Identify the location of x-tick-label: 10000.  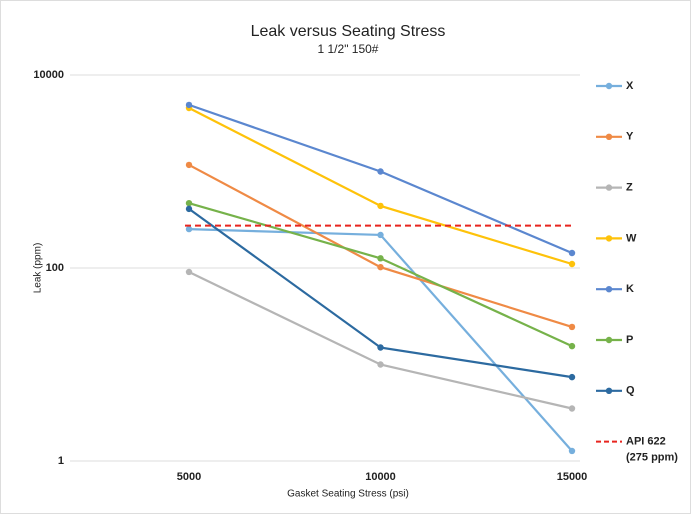
(380, 477).